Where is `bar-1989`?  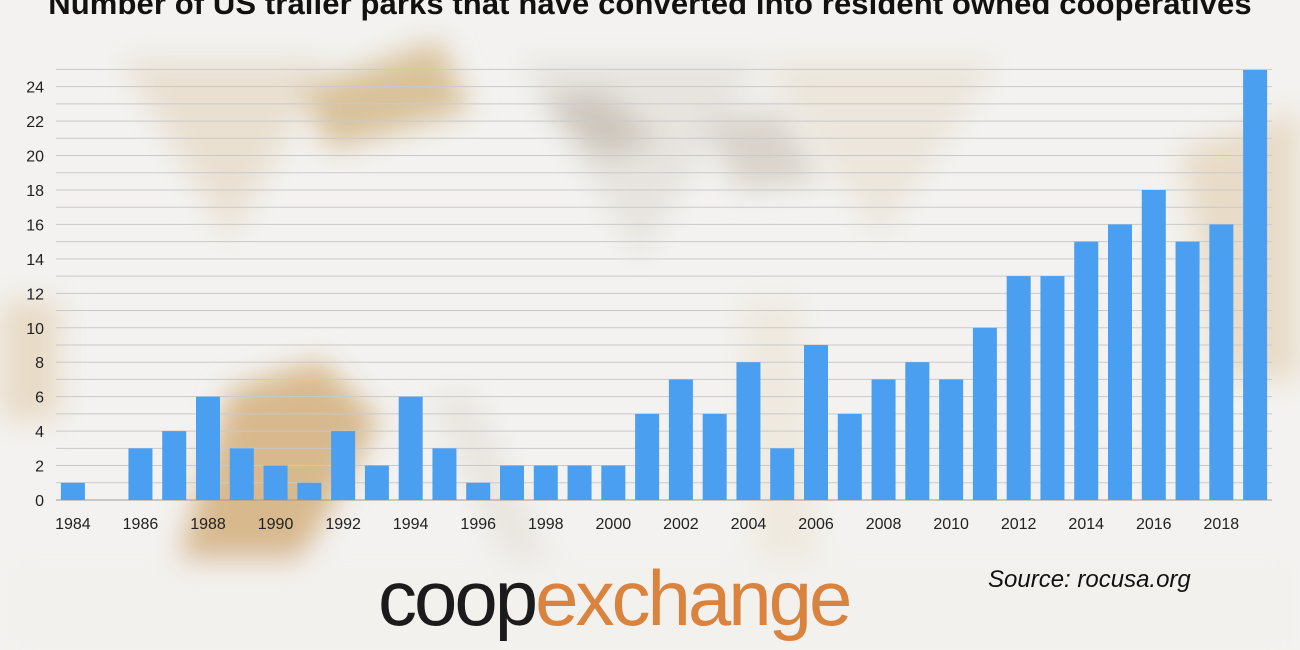
bar-1989 is located at coordinates (241, 474).